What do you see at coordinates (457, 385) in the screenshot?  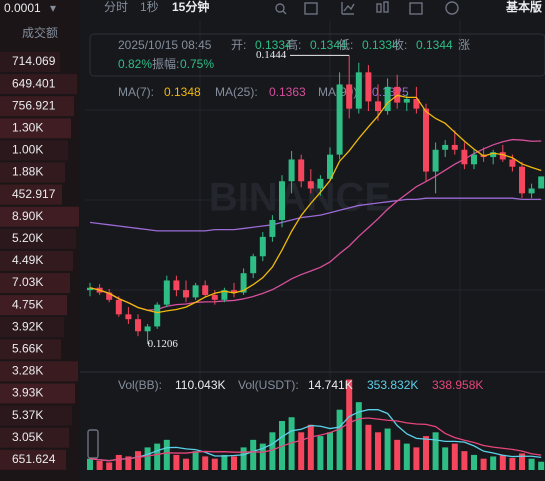 I see `volume-value: 338.958K` at bounding box center [457, 385].